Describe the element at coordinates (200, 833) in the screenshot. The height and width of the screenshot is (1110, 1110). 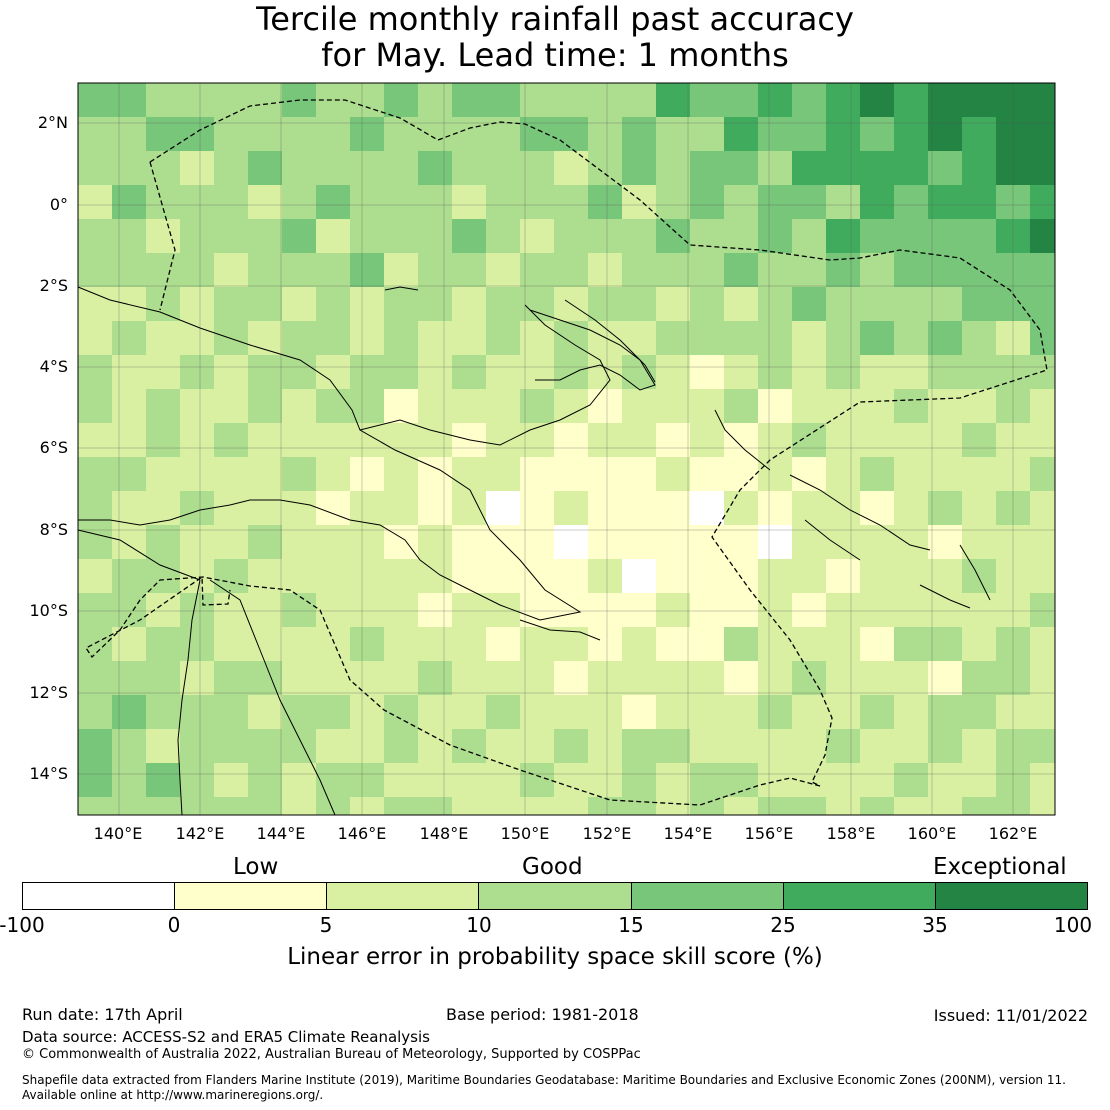
I see `lon-label-142e: 142°E` at that location.